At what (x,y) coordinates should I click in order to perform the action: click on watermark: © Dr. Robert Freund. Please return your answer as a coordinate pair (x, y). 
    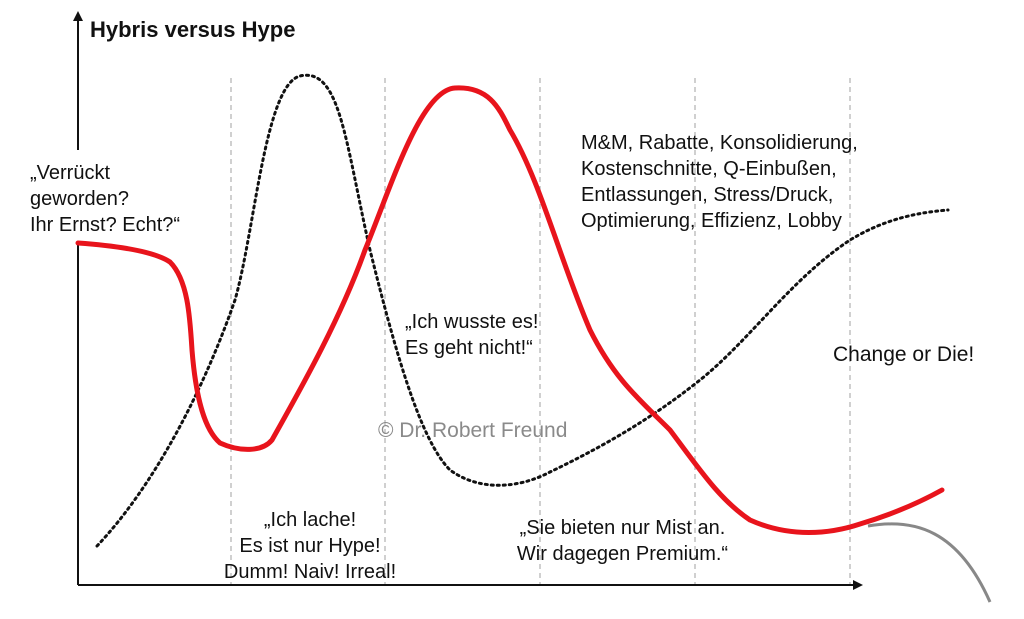
    Looking at the image, I should click on (473, 430).